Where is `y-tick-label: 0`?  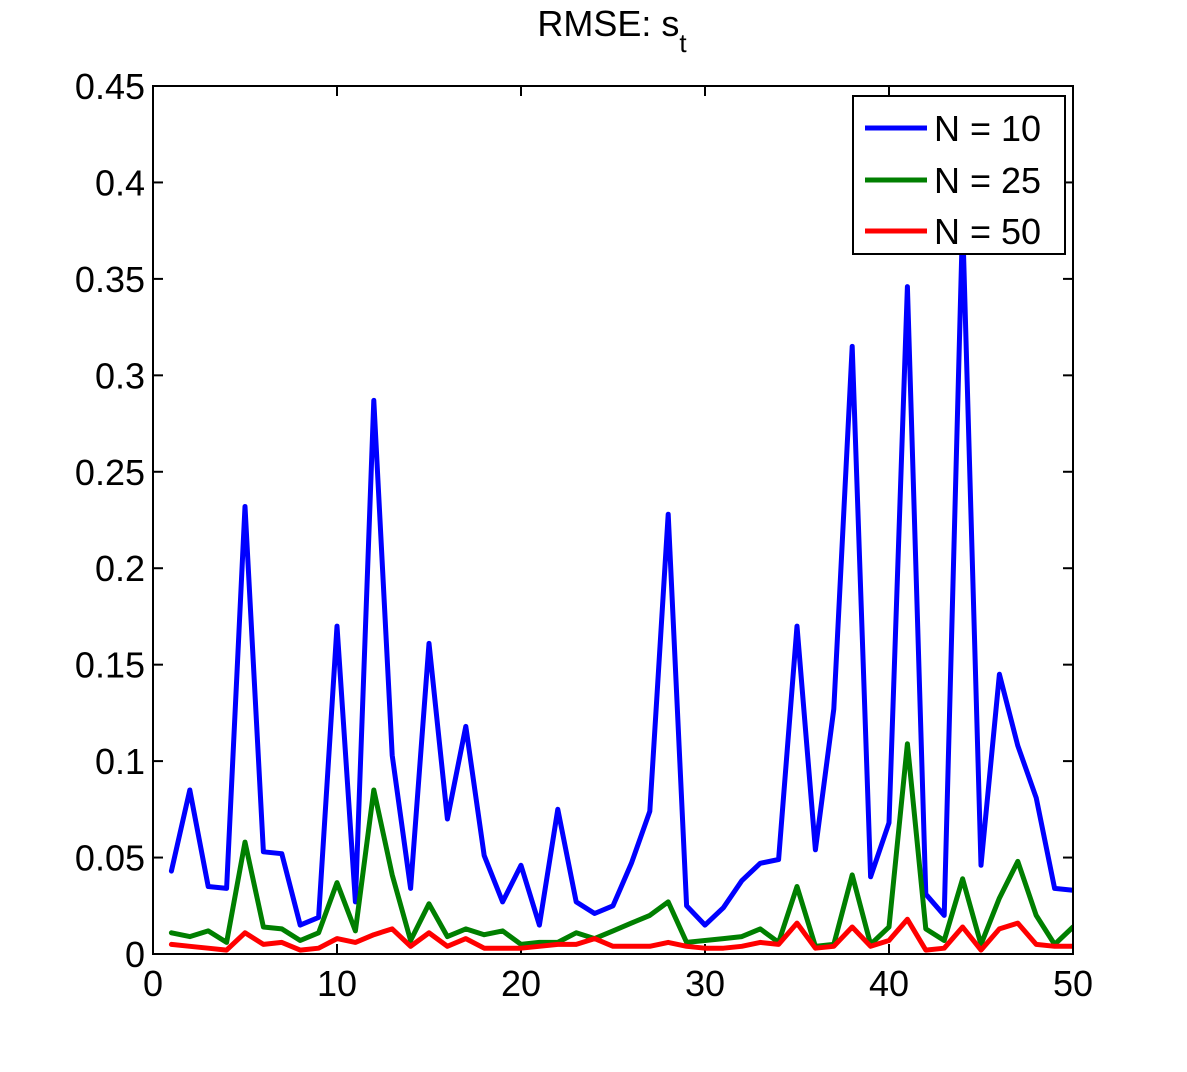 y-tick-label: 0 is located at coordinates (135, 954).